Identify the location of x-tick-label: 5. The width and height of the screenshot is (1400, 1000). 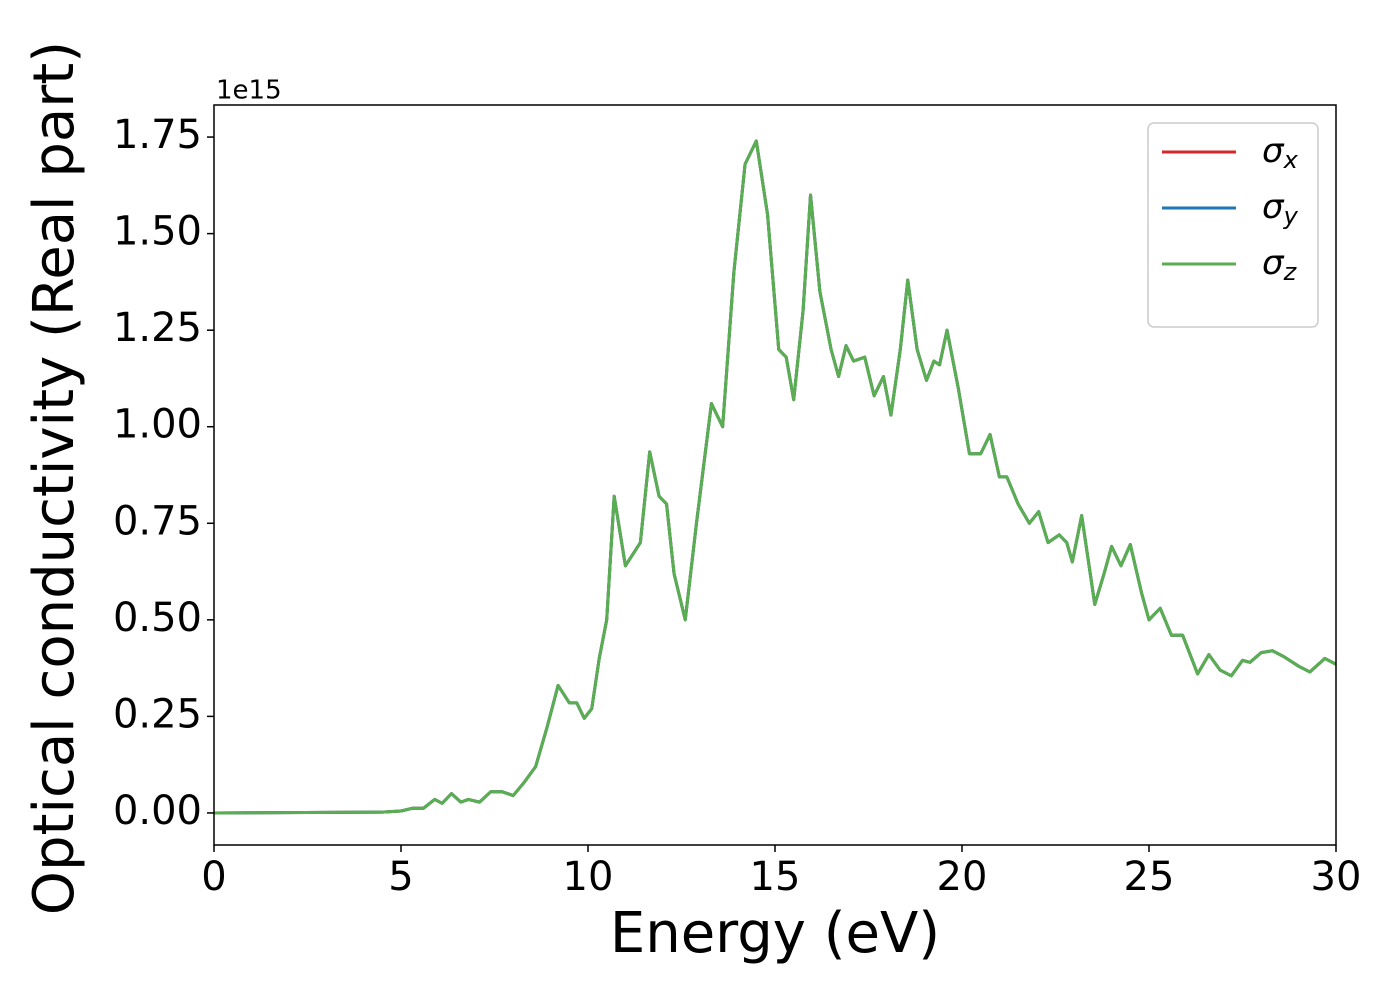
(400, 877).